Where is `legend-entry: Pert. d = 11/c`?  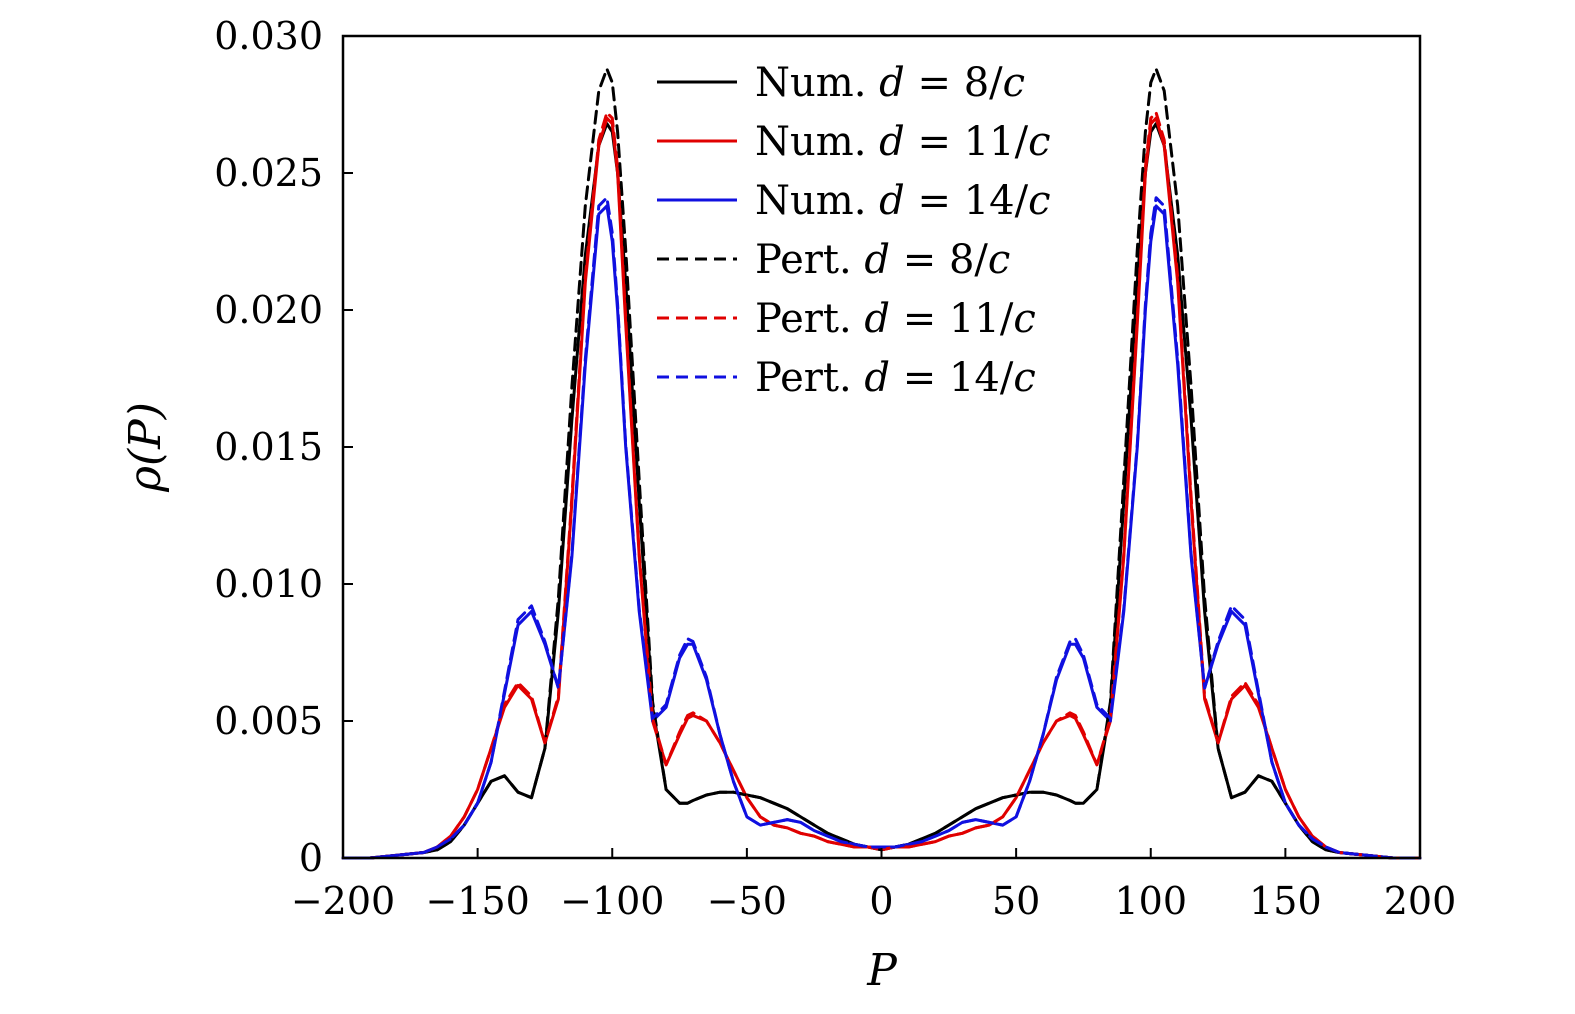
legend-entry: Pert. d = 11/c is located at coordinates (895, 319).